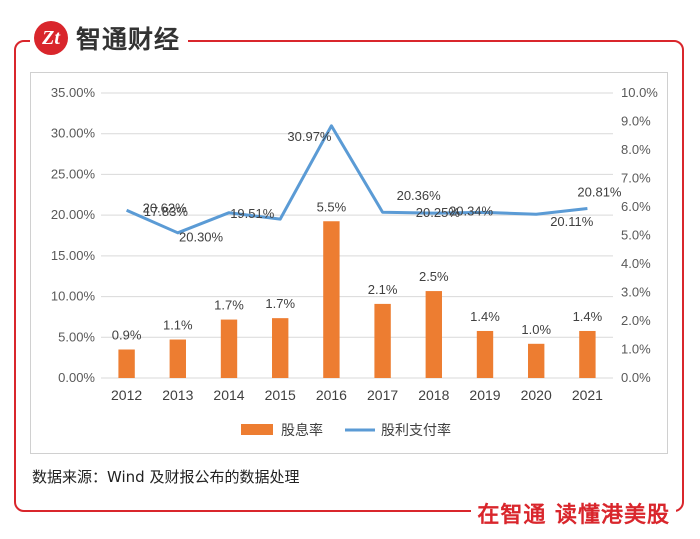 The width and height of the screenshot is (700, 539). I want to click on y-right-tick-label: 7.0%, so click(636, 178).